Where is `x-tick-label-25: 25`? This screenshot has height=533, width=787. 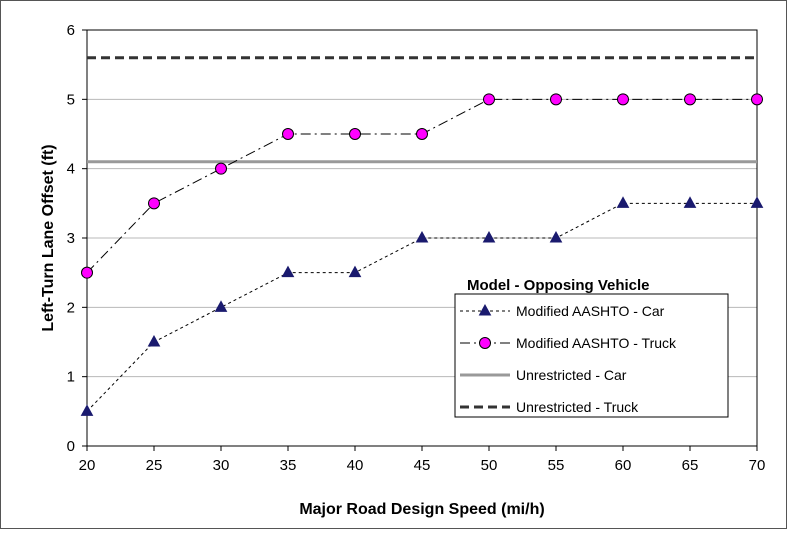 x-tick-label-25: 25 is located at coordinates (154, 465).